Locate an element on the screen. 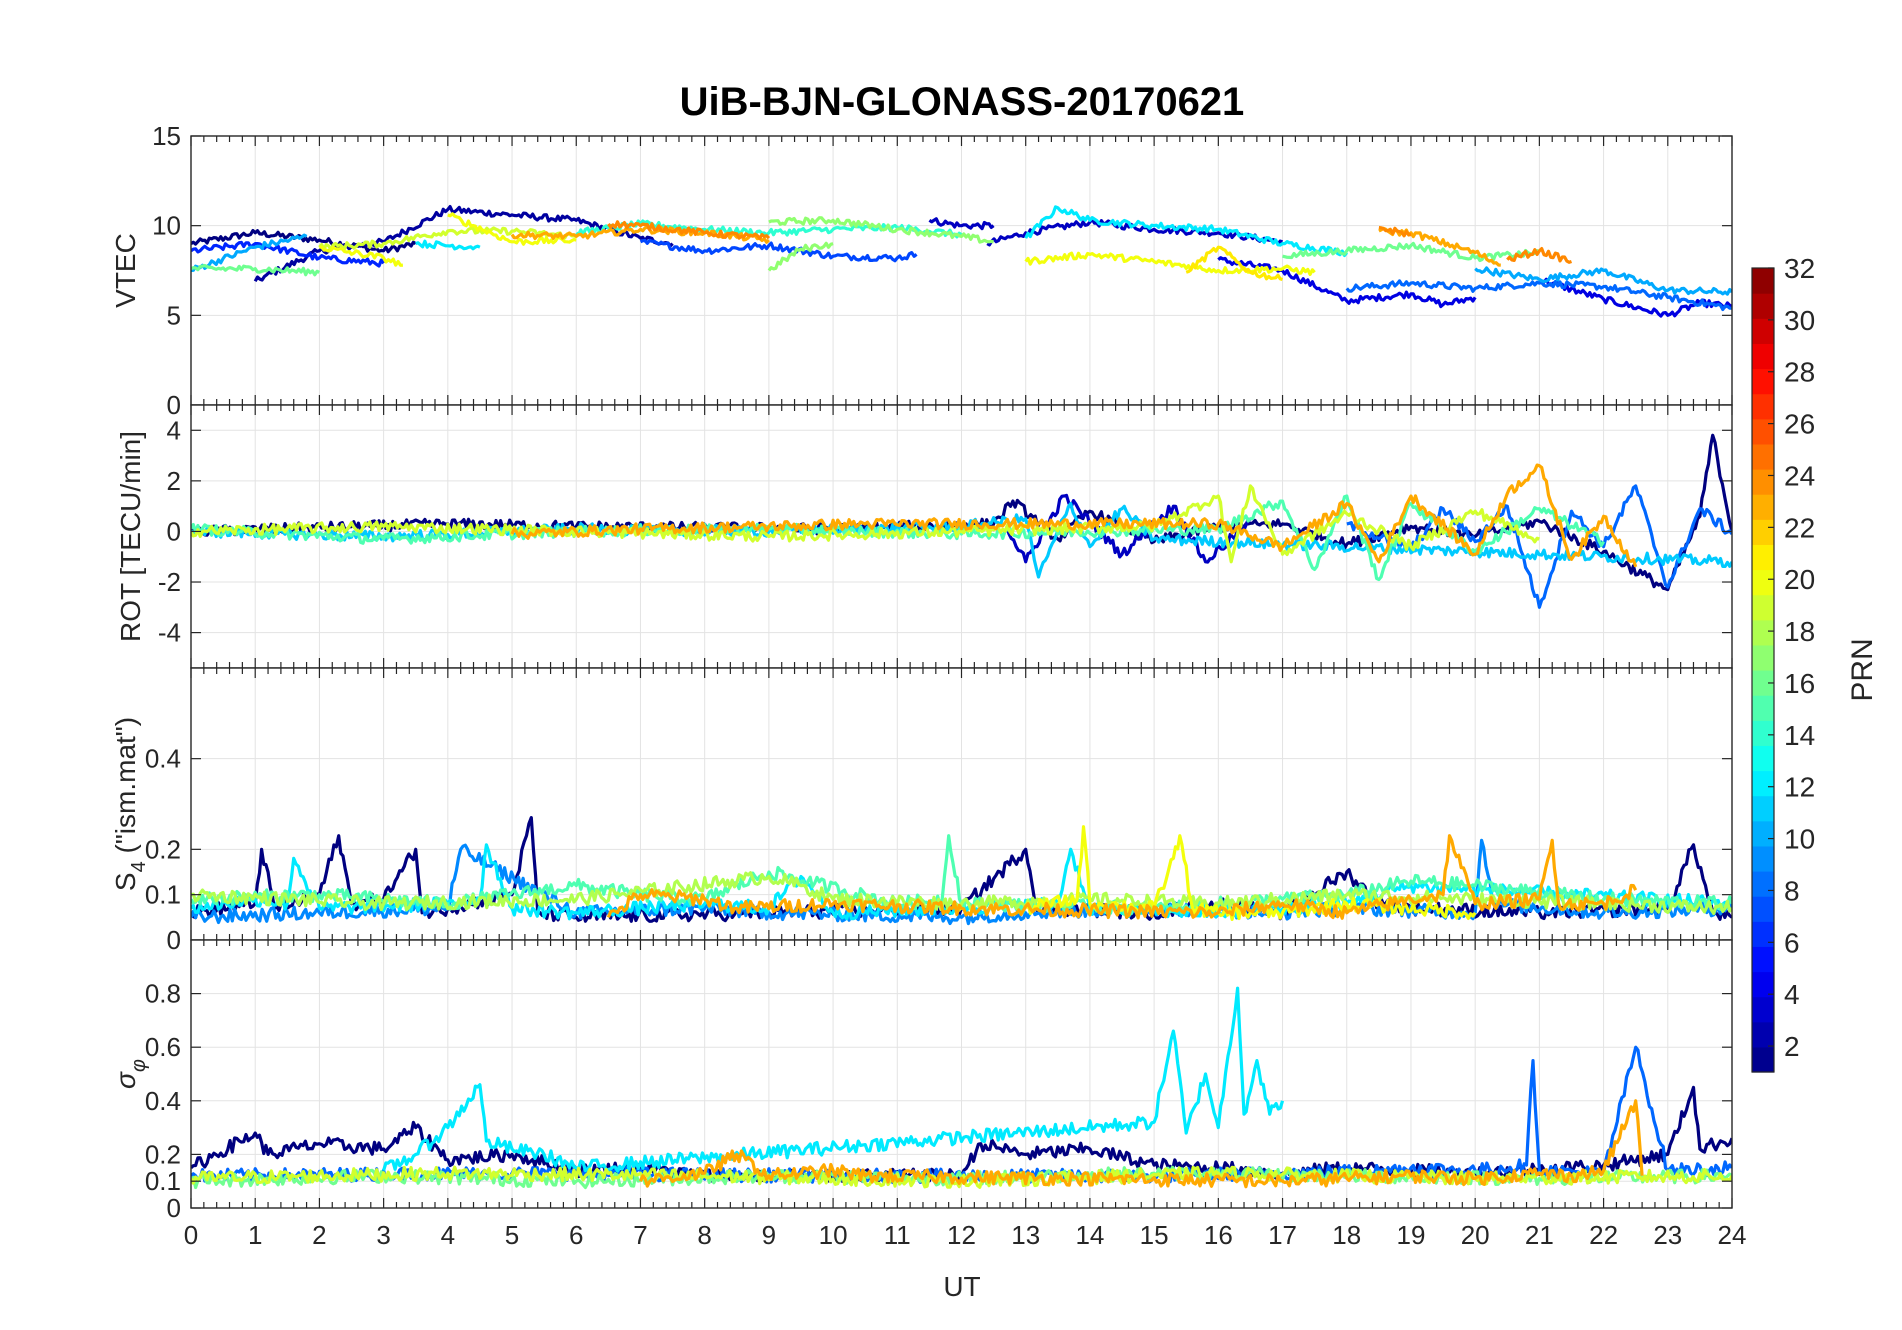 This screenshot has width=1902, height=1330. x-tick-label: 10 is located at coordinates (833, 1235).